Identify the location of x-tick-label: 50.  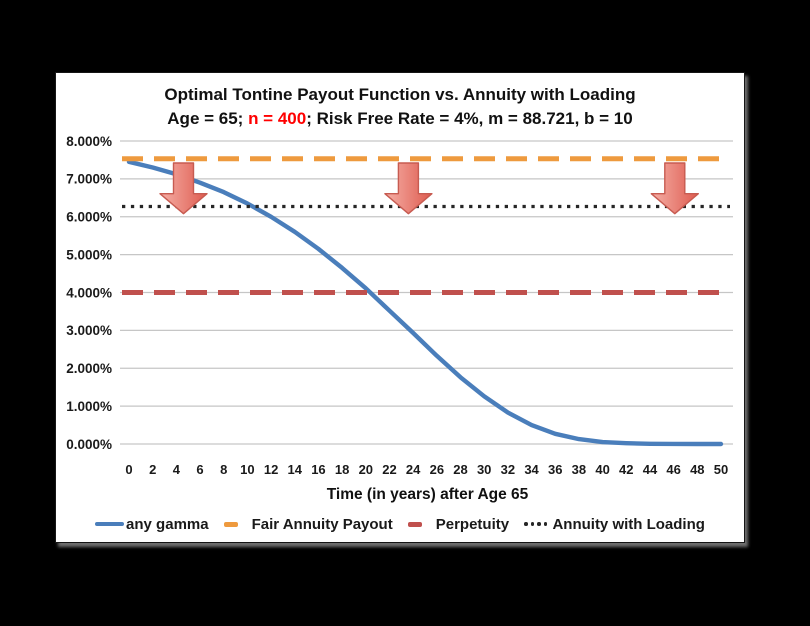
(721, 469).